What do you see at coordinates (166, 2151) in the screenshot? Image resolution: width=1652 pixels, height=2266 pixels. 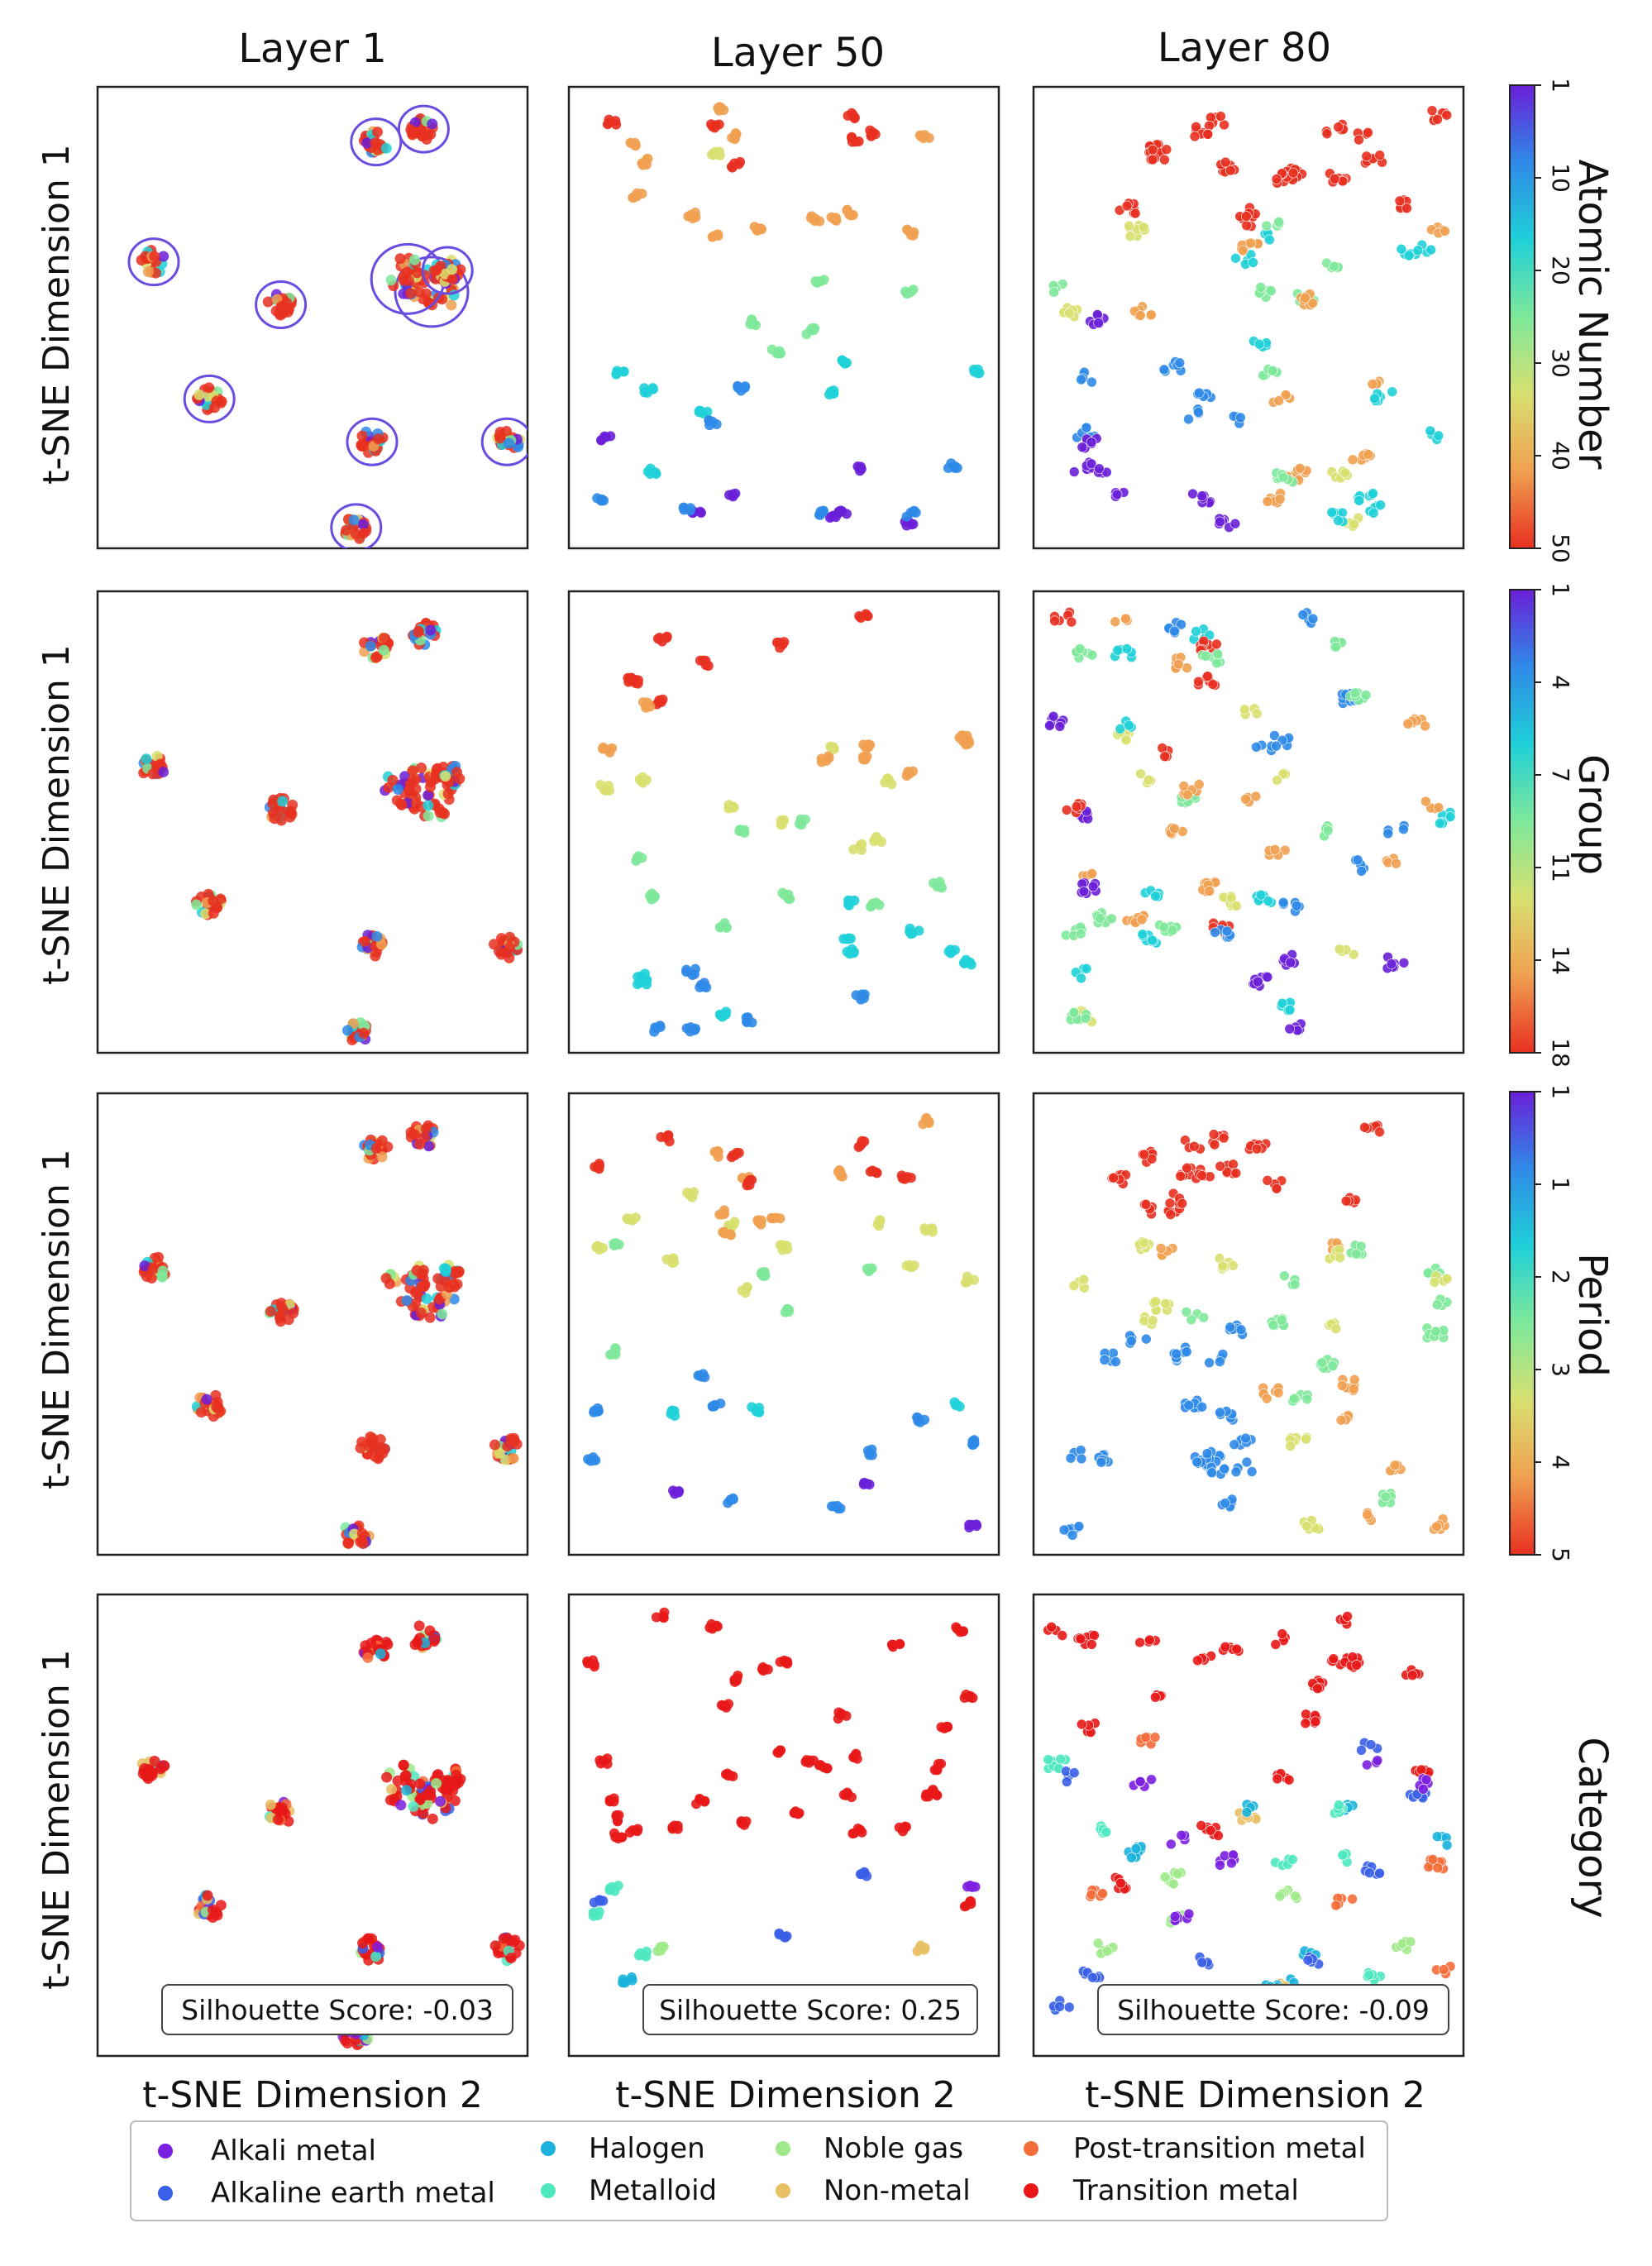 I see `legend-marker-alkali-metal` at bounding box center [166, 2151].